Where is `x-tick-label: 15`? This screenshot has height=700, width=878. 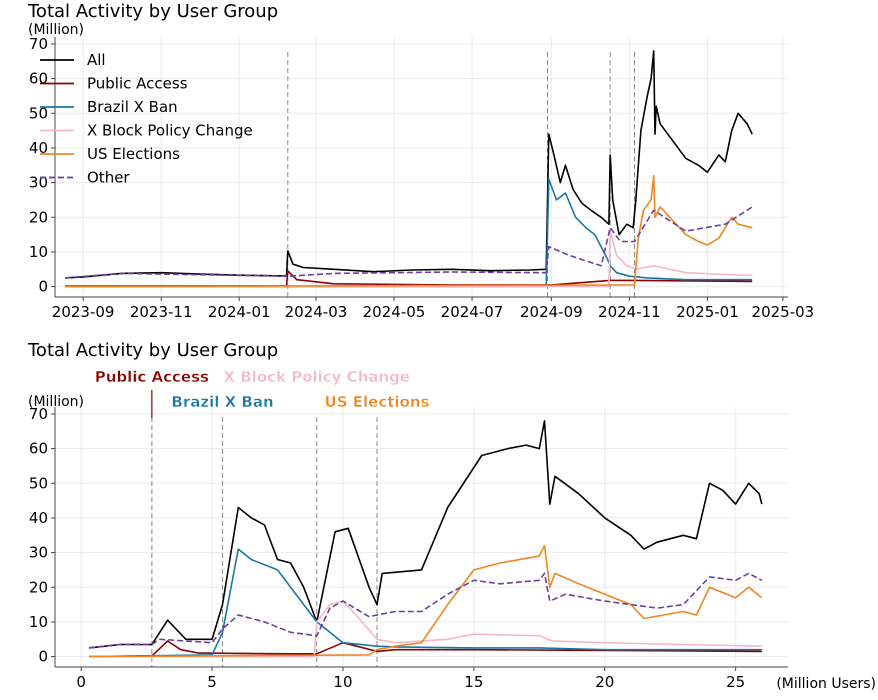 x-tick-label: 15 is located at coordinates (473, 682).